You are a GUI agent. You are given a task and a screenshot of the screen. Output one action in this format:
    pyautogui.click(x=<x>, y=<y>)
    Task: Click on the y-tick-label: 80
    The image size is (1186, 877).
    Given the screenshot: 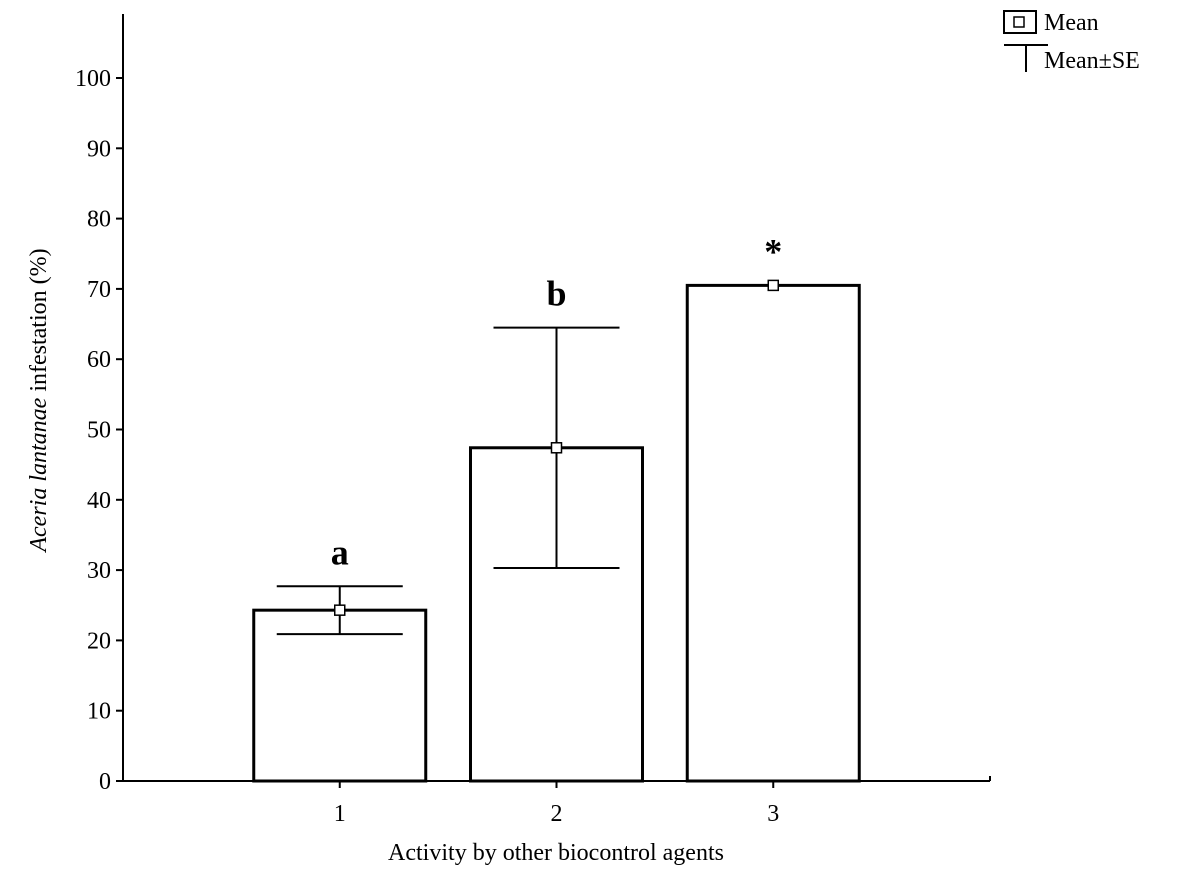 What is the action you would take?
    pyautogui.click(x=99, y=220)
    